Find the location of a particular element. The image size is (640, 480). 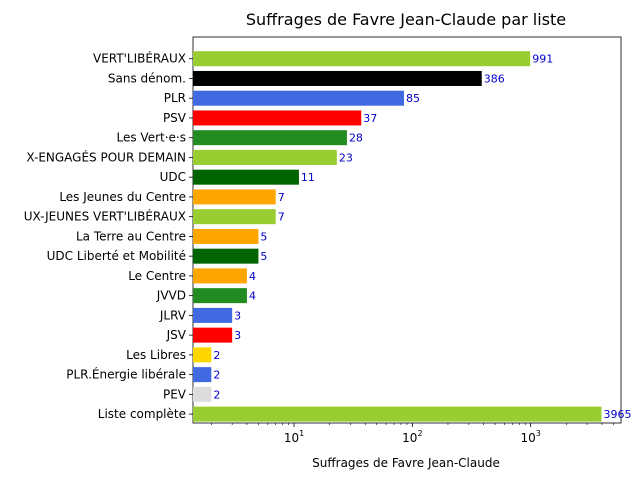

category-label: PLR is located at coordinates (175, 98).